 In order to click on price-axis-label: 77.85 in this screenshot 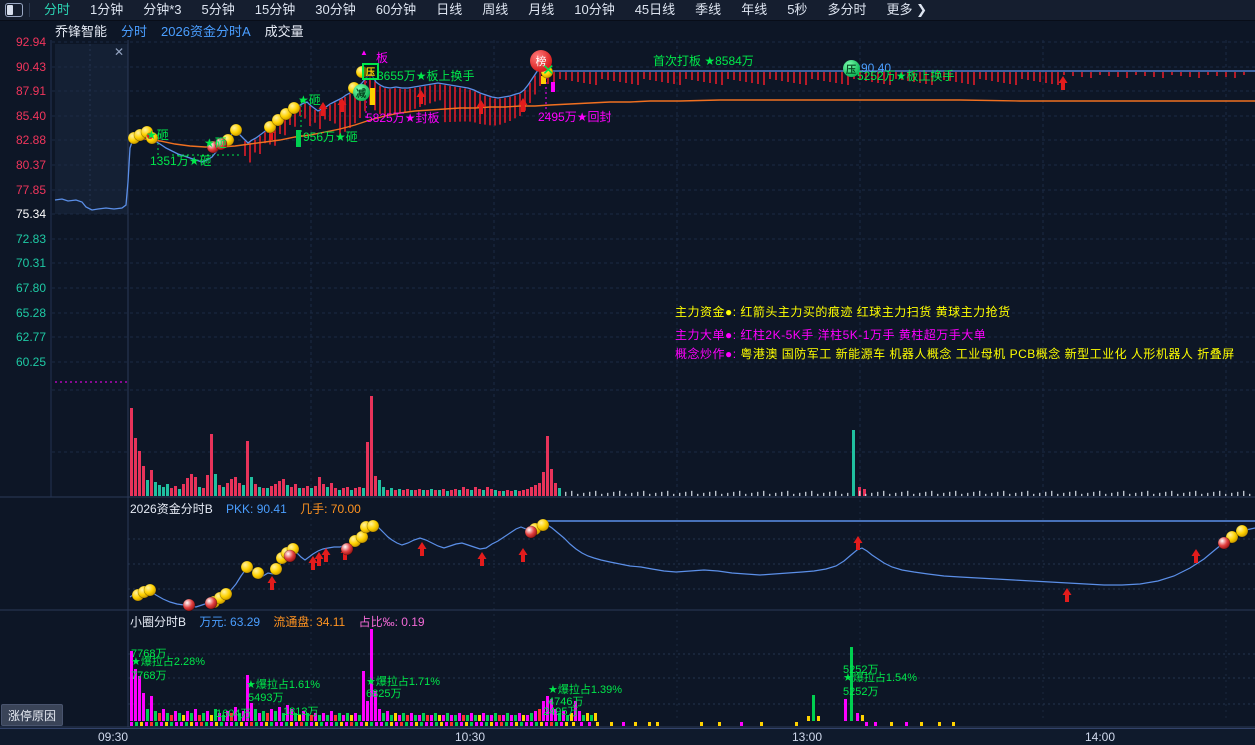, I will do `click(30, 190)`.